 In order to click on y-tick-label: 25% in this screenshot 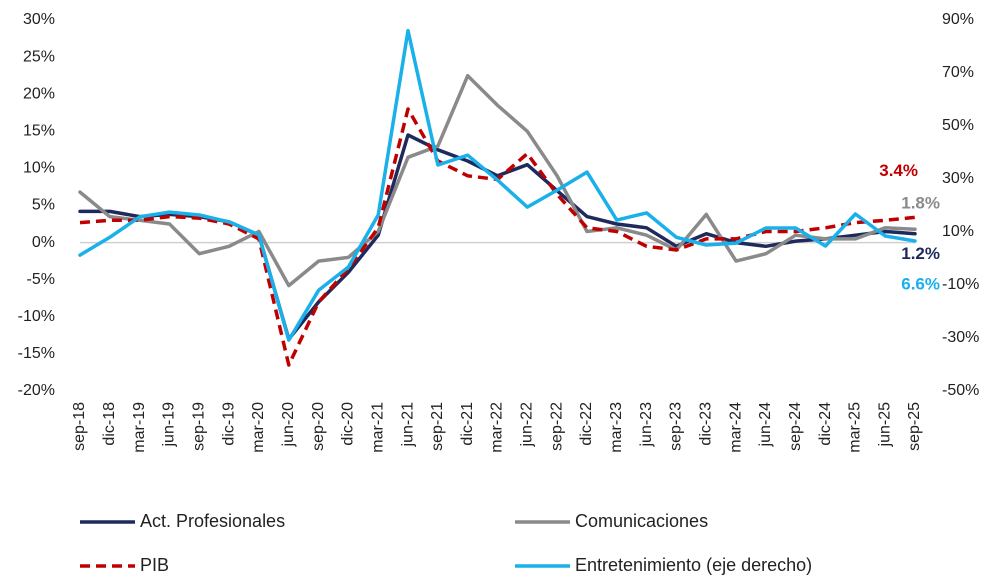, I will do `click(39, 56)`.